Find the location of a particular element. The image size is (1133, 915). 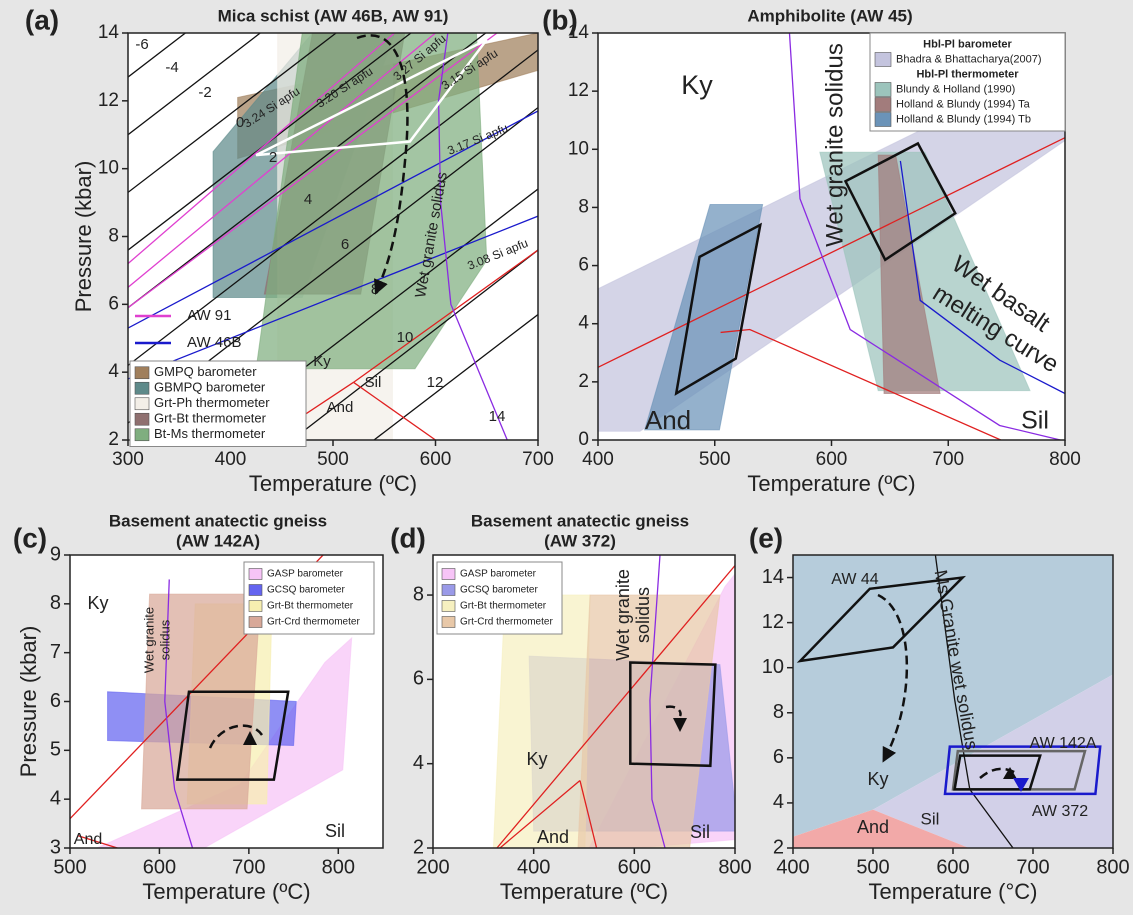

legend-label: Grt-Bt thermometer is located at coordinates (210, 418).